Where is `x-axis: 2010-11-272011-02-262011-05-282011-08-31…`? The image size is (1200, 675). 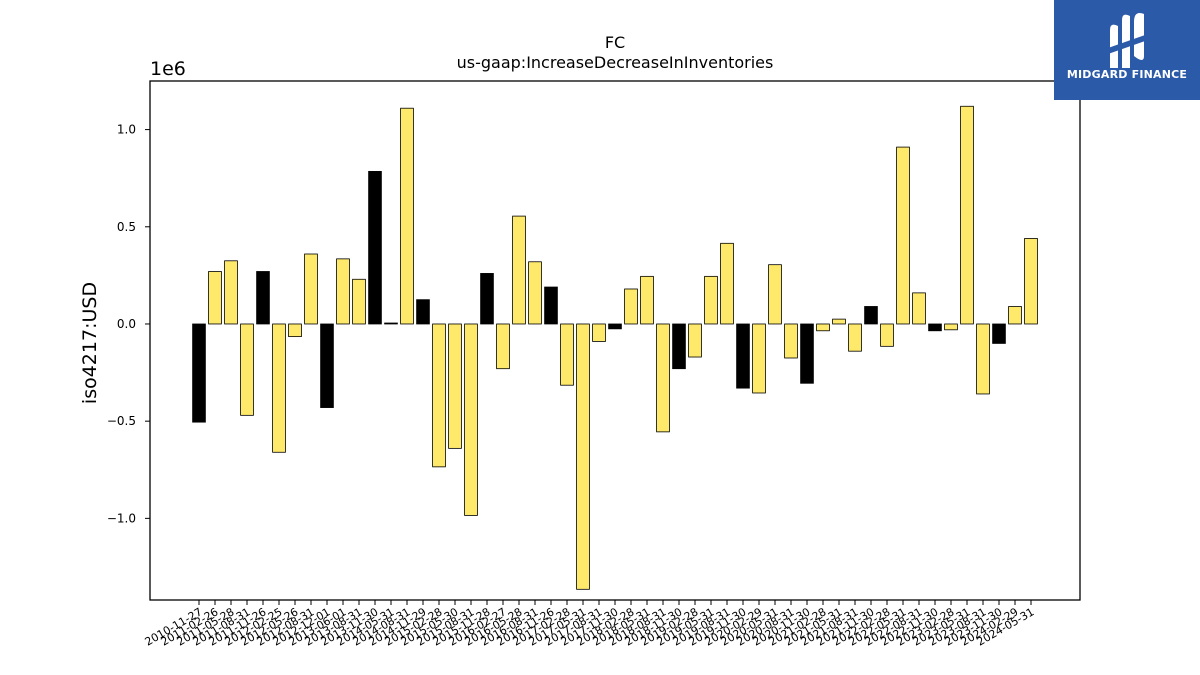 x-axis: 2010-11-272011-02-262011-05-282011-08-31… is located at coordinates (590, 624).